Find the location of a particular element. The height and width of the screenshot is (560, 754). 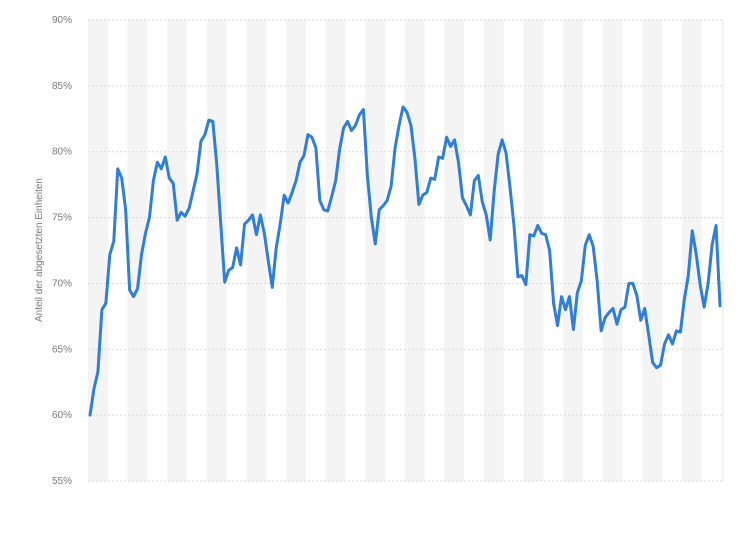

y-tick-label: 85% is located at coordinates (62, 86).